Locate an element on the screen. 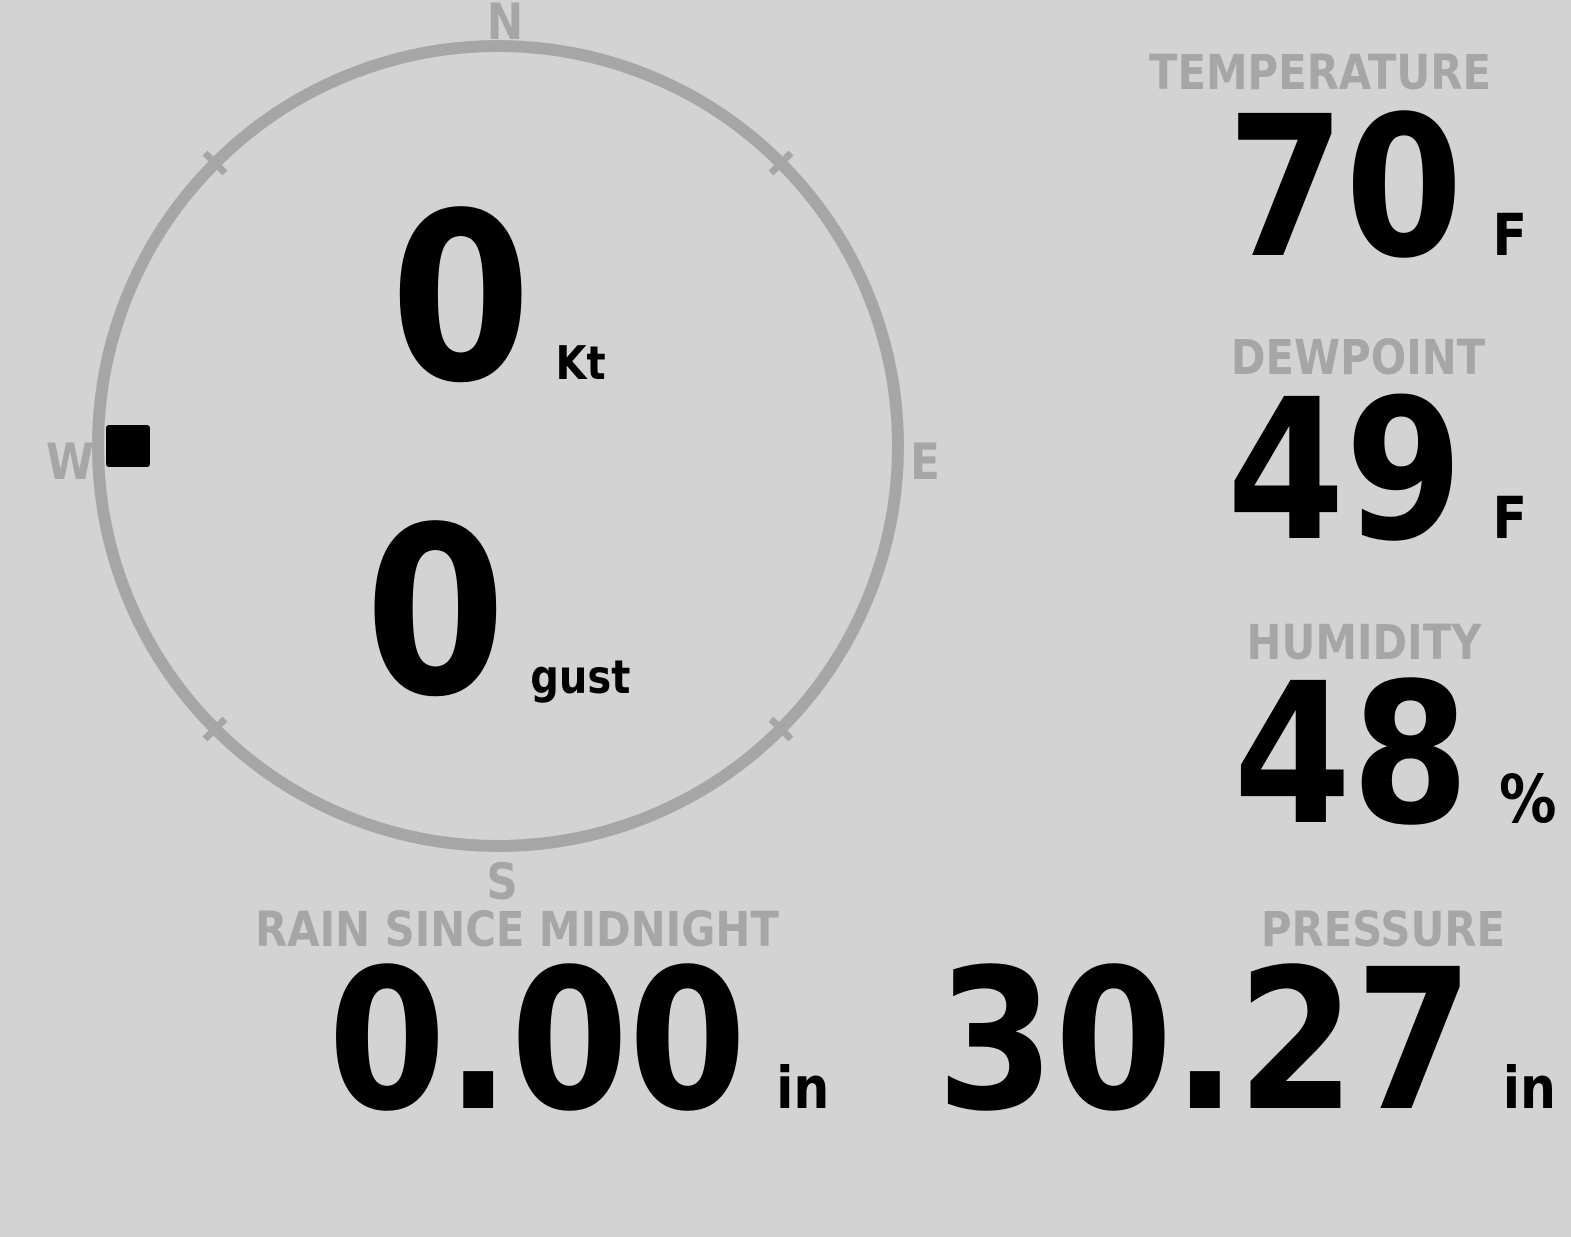 This screenshot has height=1237, width=1571. cardinal-south-label: S is located at coordinates (502, 882).